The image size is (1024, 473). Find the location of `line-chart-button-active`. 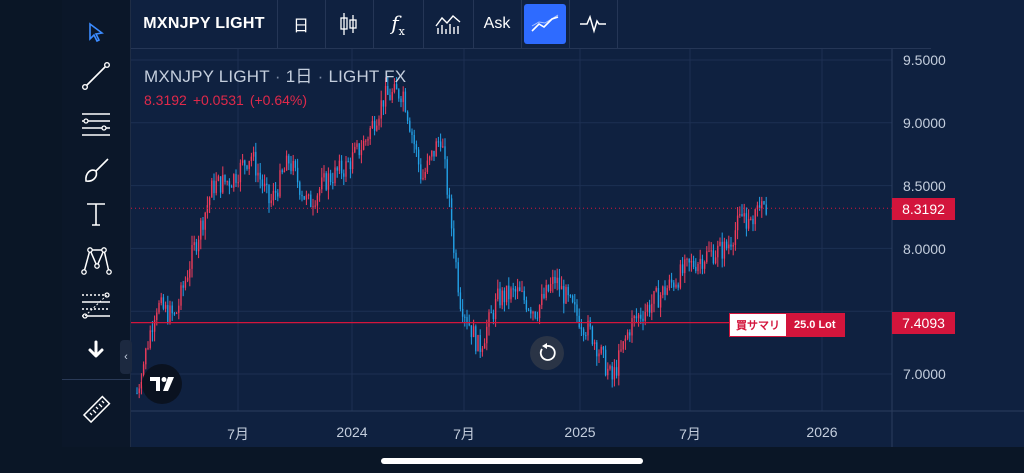

line-chart-button-active is located at coordinates (545, 24).